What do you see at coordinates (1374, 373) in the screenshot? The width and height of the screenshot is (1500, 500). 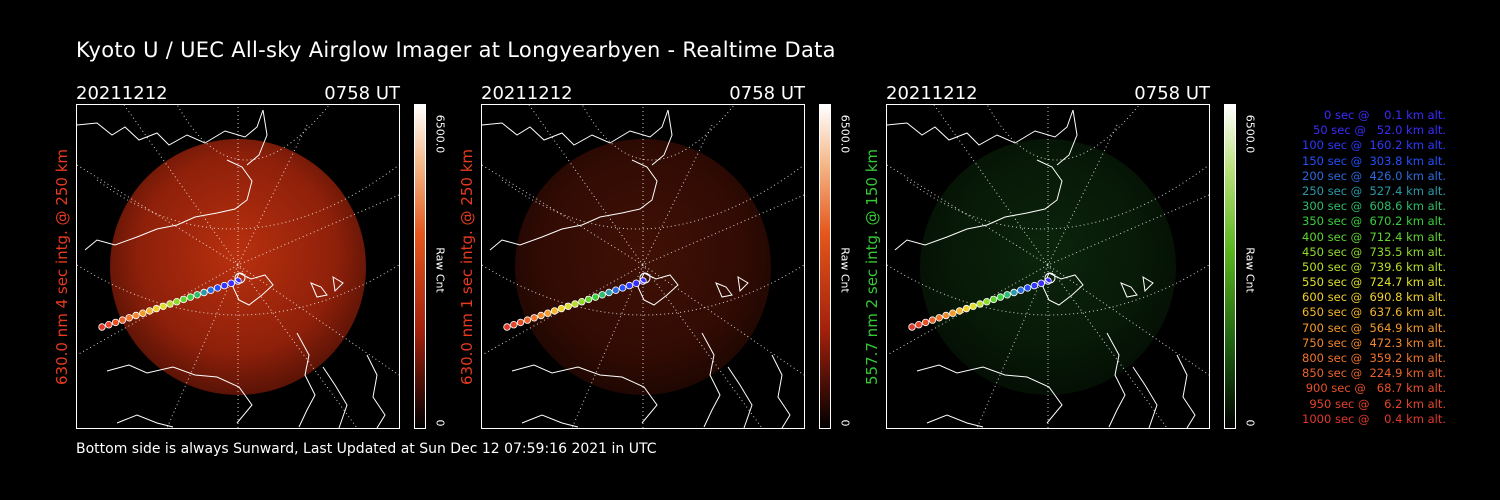 I see `legend-row: 850 sec @ 224.9 km alt.` at bounding box center [1374, 373].